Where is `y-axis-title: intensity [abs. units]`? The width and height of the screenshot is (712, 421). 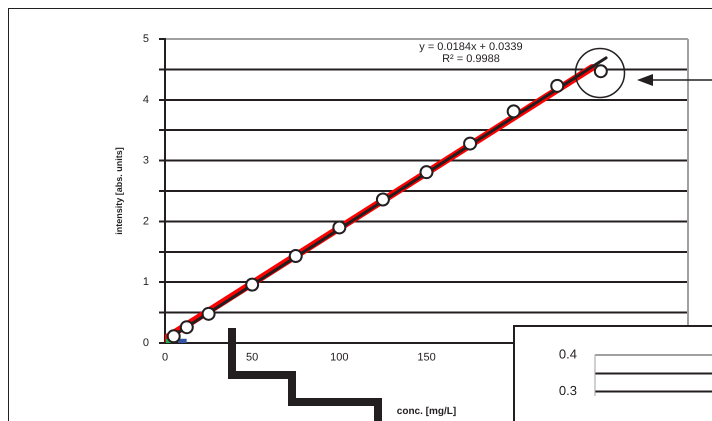 y-axis-title: intensity [abs. units] is located at coordinates (119, 191).